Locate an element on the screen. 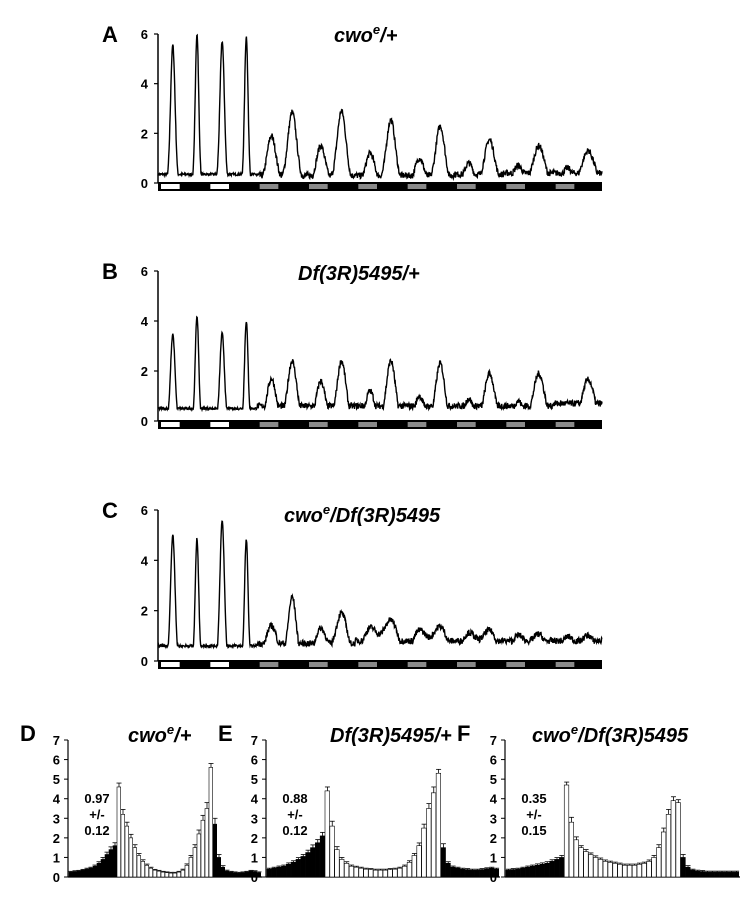 The width and height of the screenshot is (750, 901). annotation-value: 0.35 is located at coordinates (533, 798).